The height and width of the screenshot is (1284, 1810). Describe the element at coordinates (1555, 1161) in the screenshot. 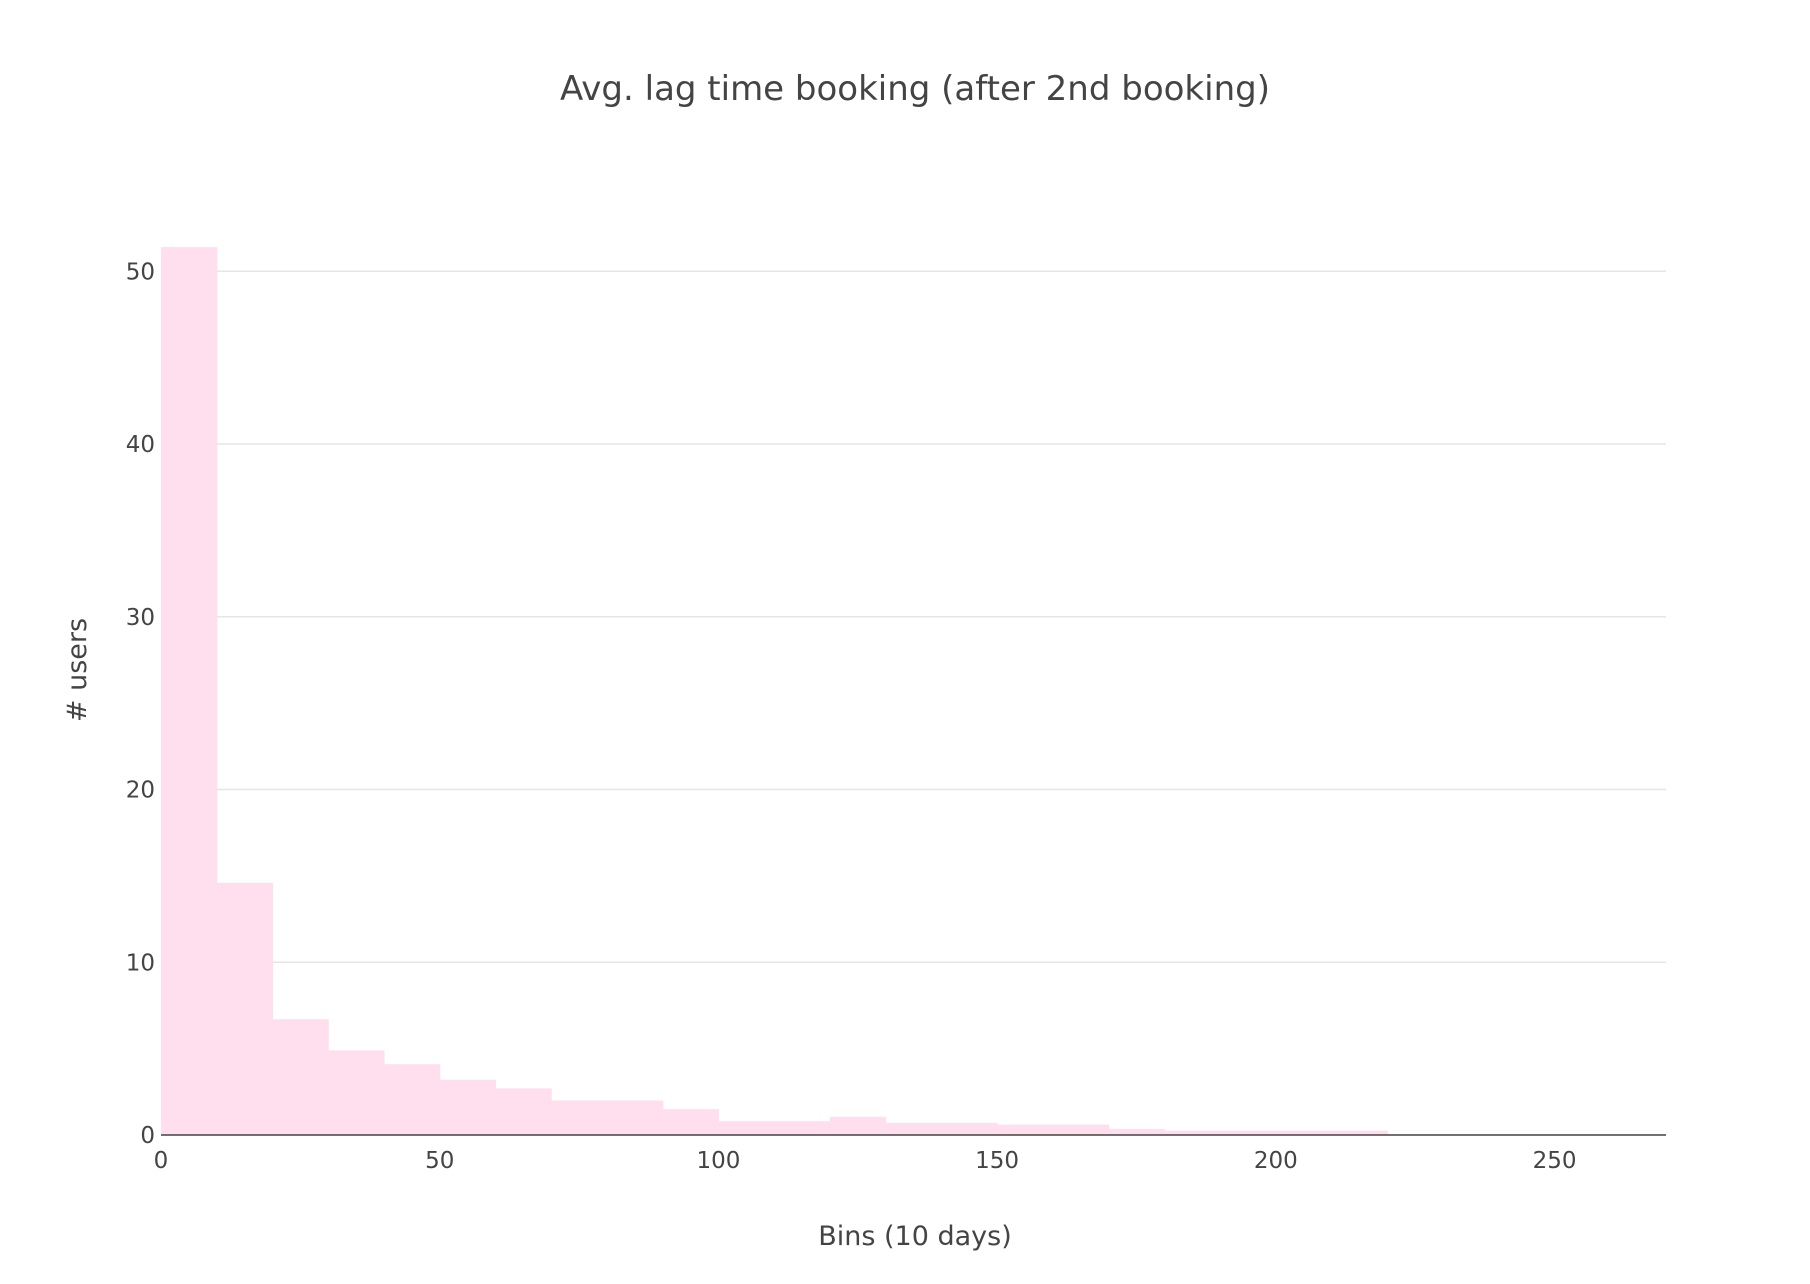

I see `x-tick-label-250: 250` at that location.